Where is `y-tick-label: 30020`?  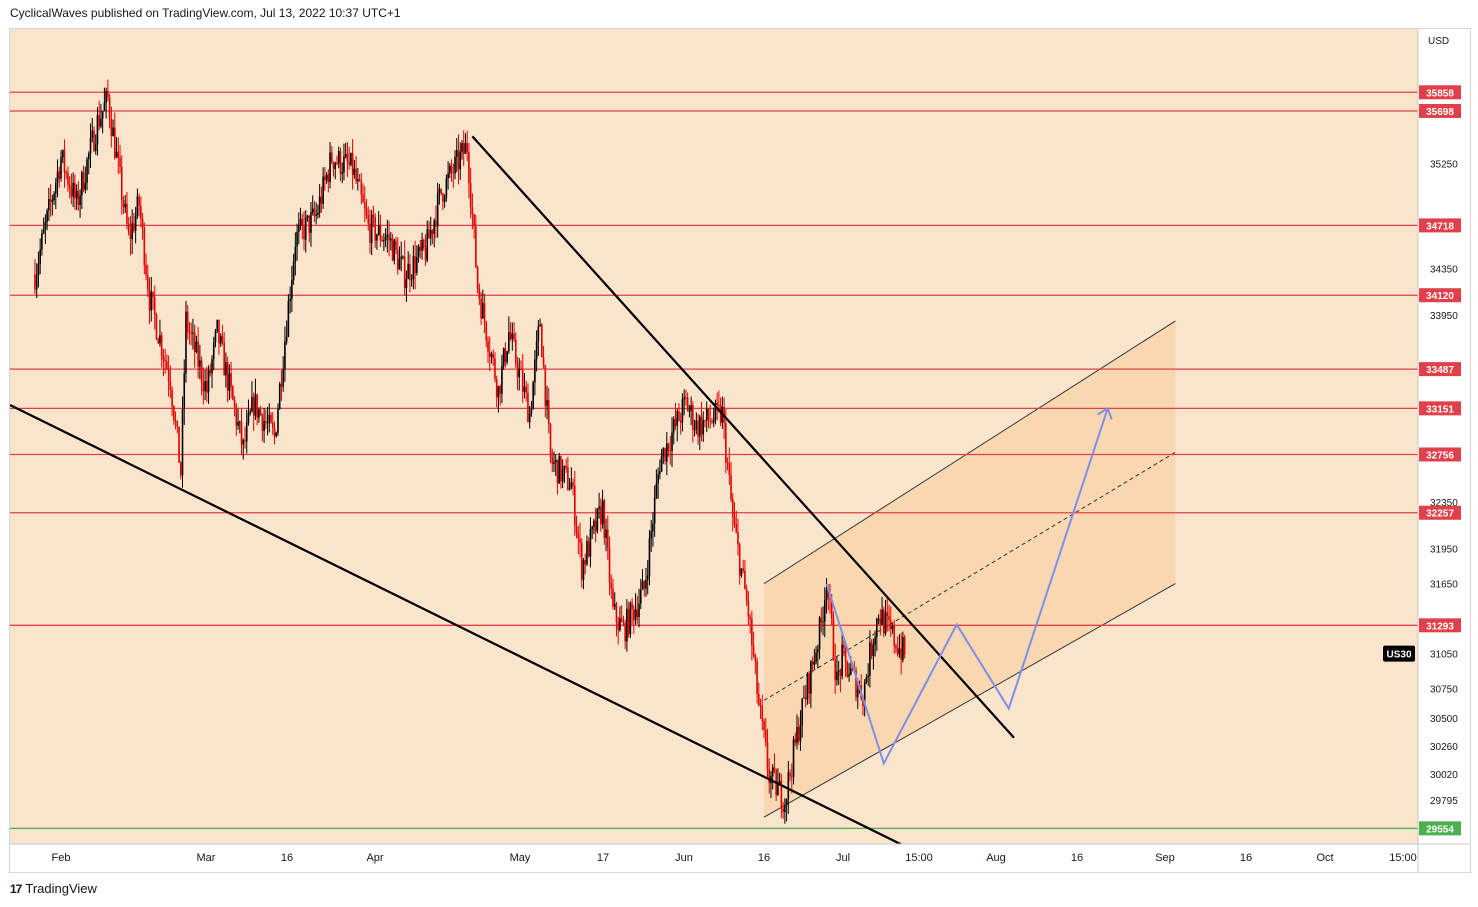 y-tick-label: 30020 is located at coordinates (1444, 775).